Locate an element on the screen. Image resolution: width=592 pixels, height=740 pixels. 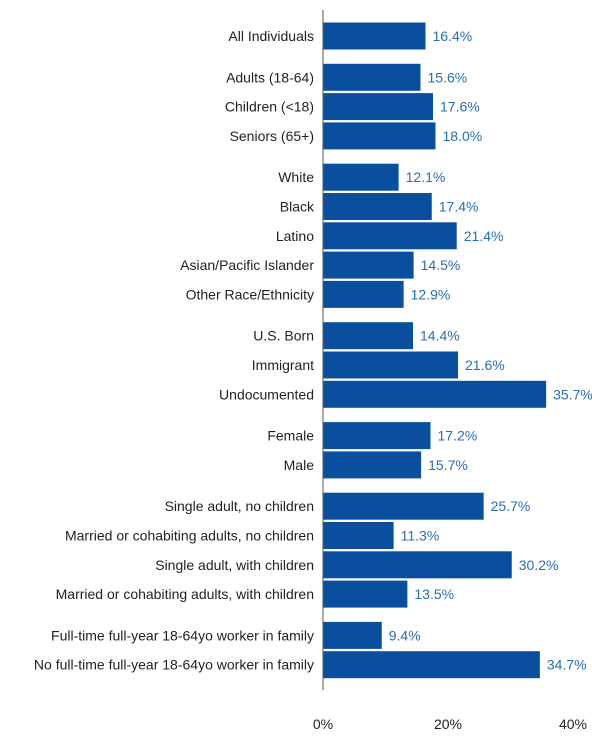
category-label: U.S. Born is located at coordinates (283, 336).